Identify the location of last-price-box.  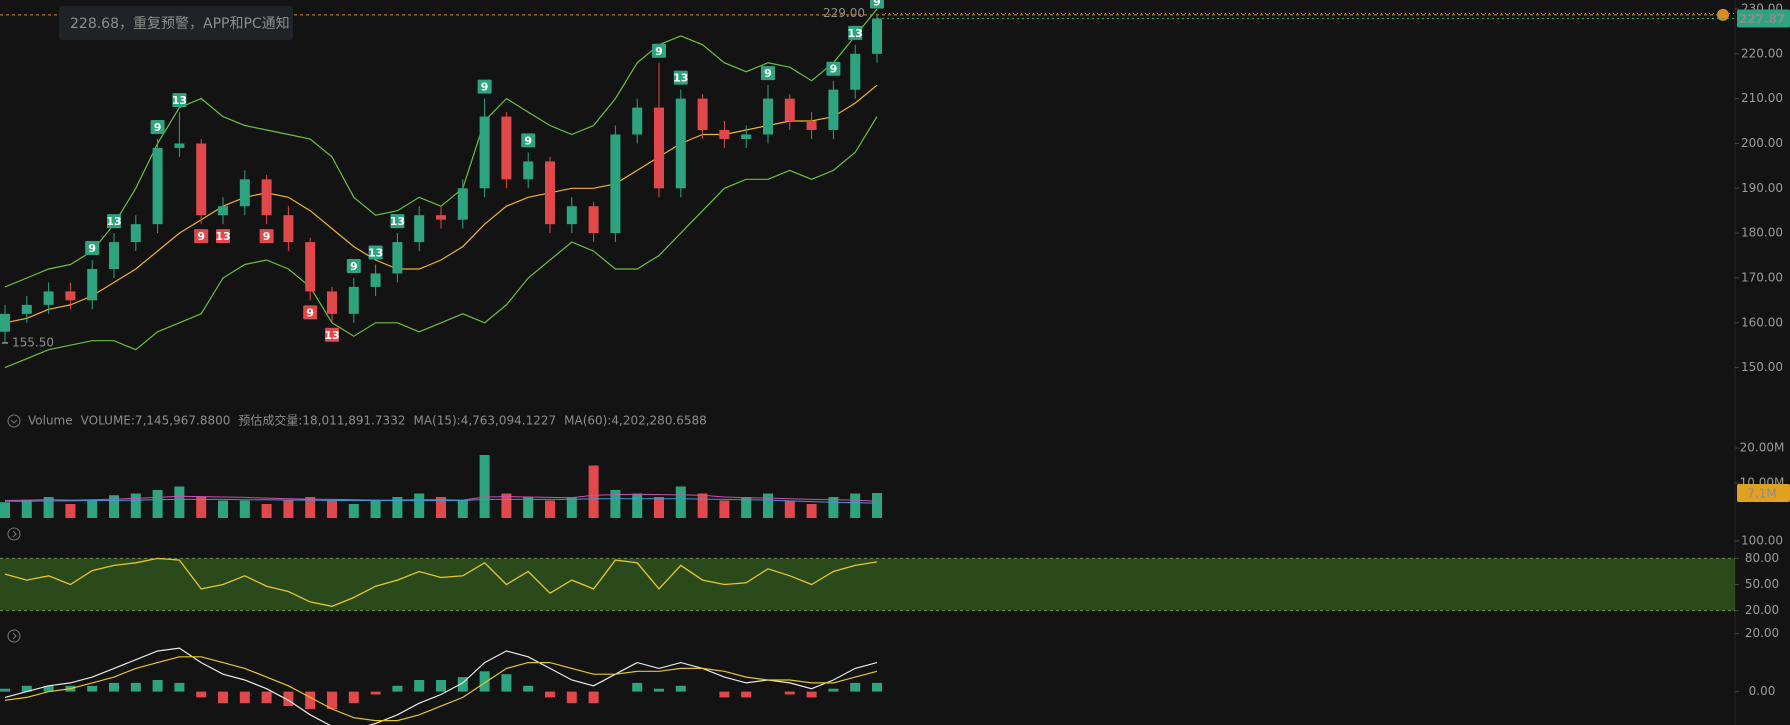
(1763, 18).